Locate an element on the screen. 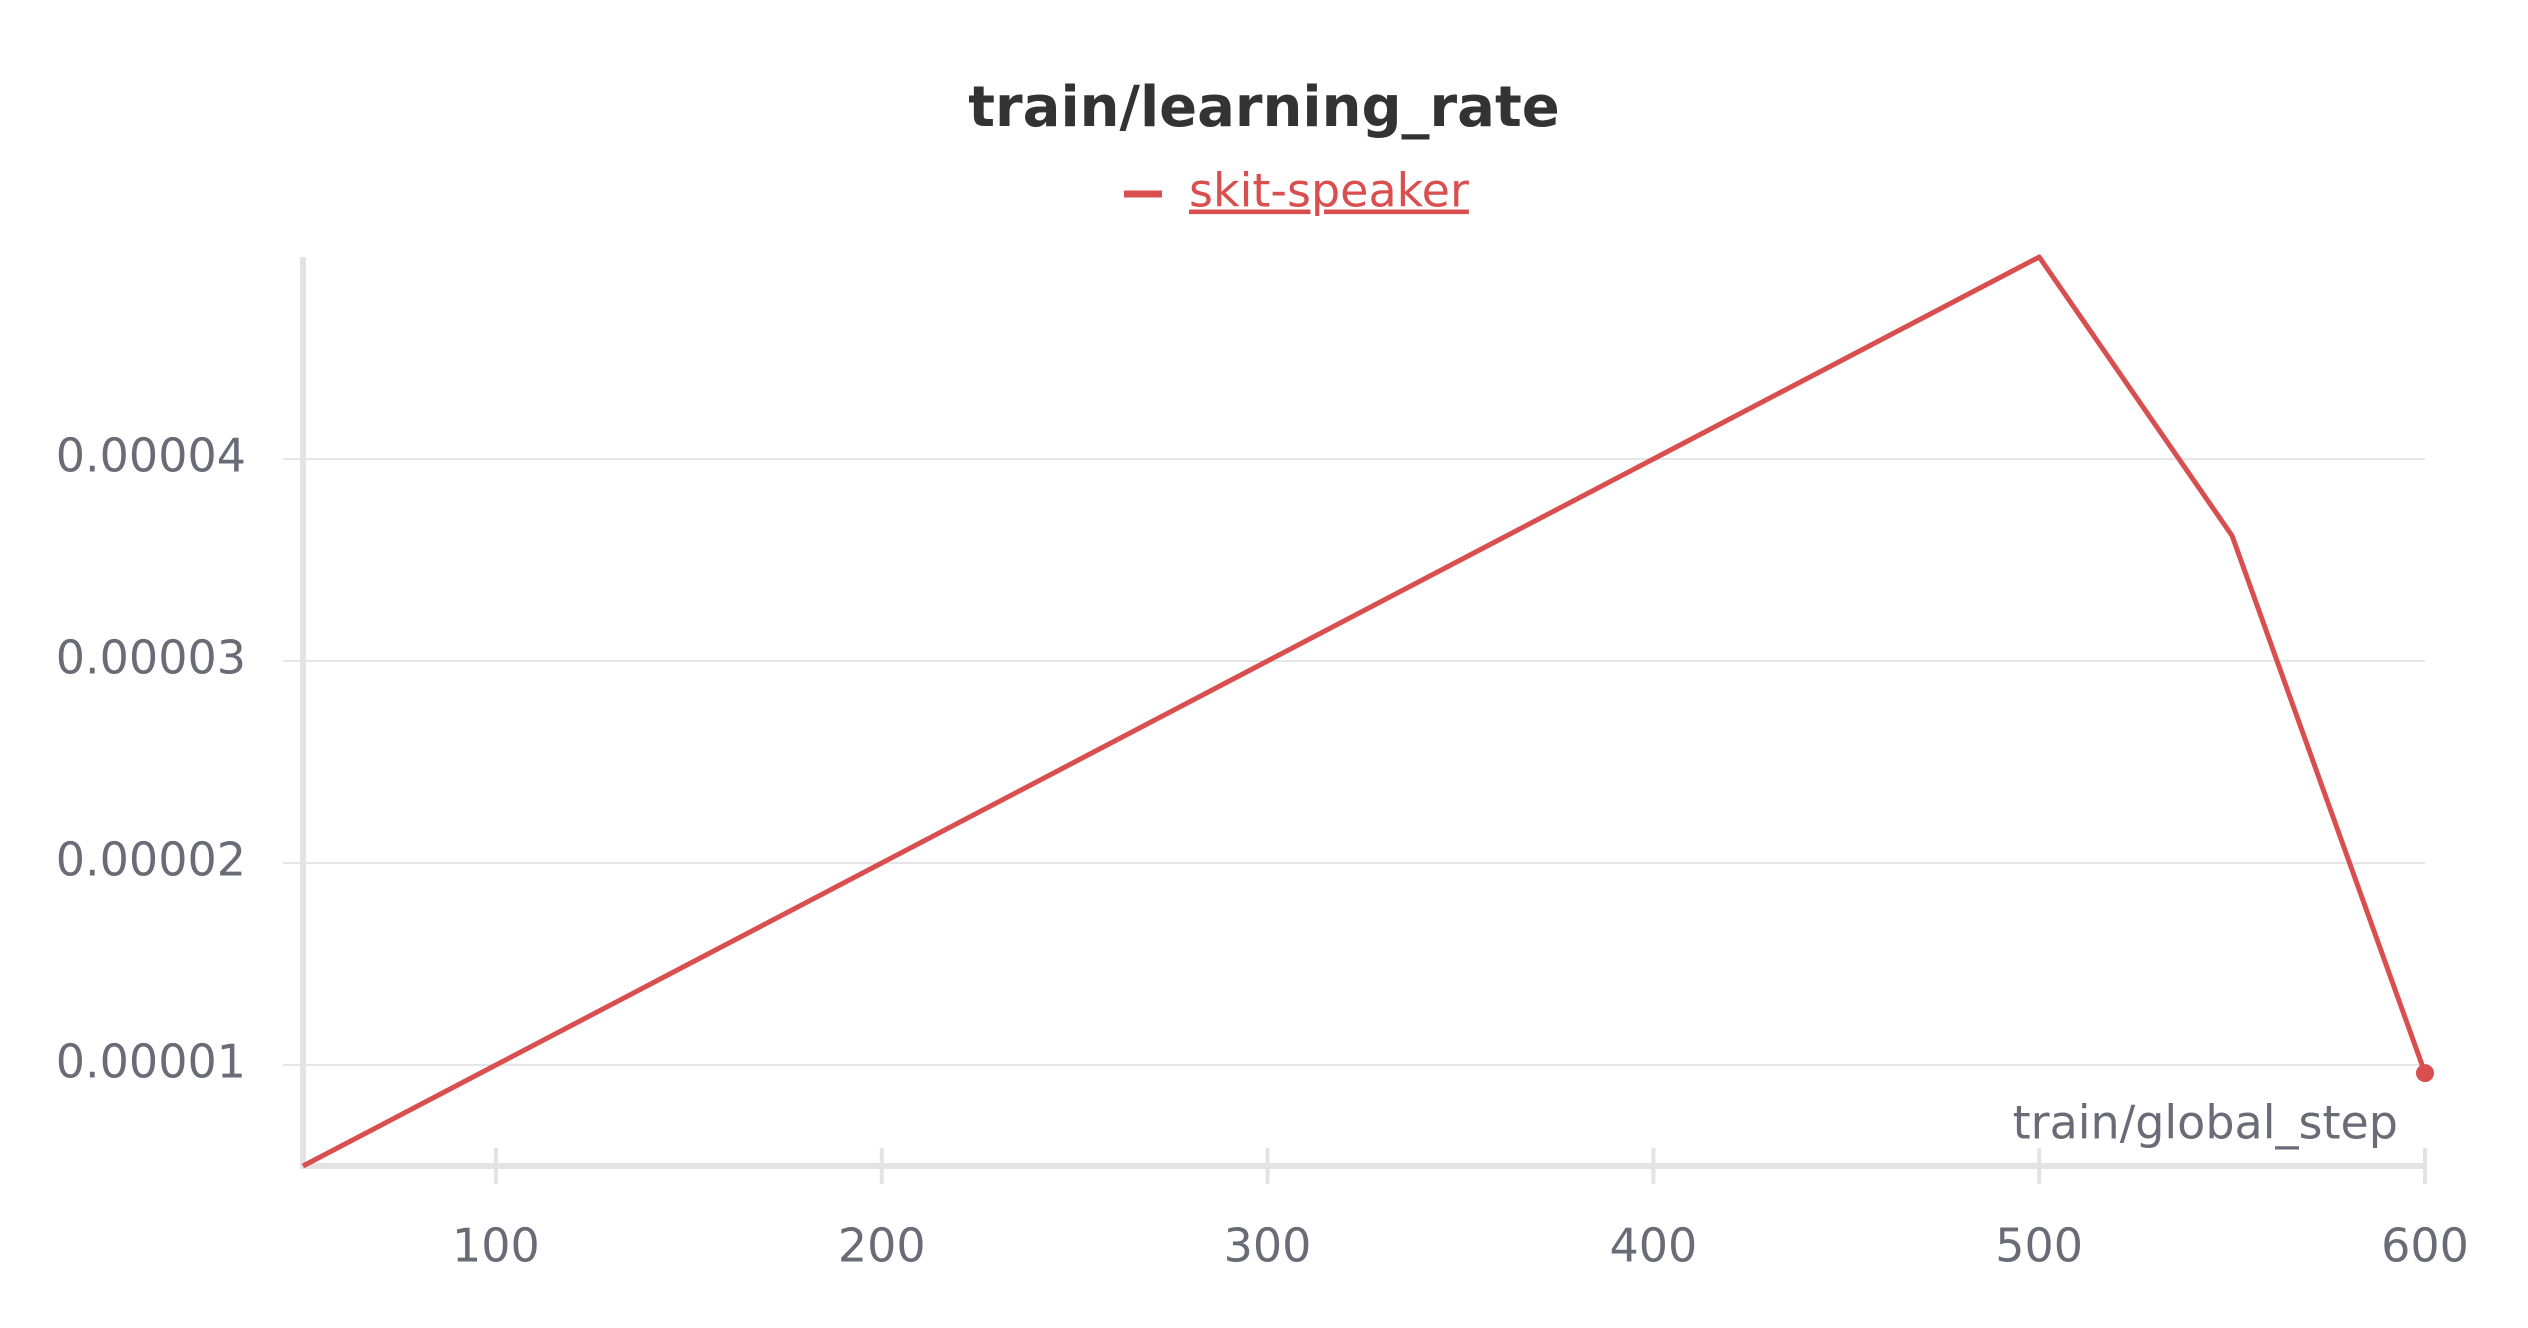 This screenshot has width=2528, height=1328. y-tick-label: 0.00004 is located at coordinates (151, 456).